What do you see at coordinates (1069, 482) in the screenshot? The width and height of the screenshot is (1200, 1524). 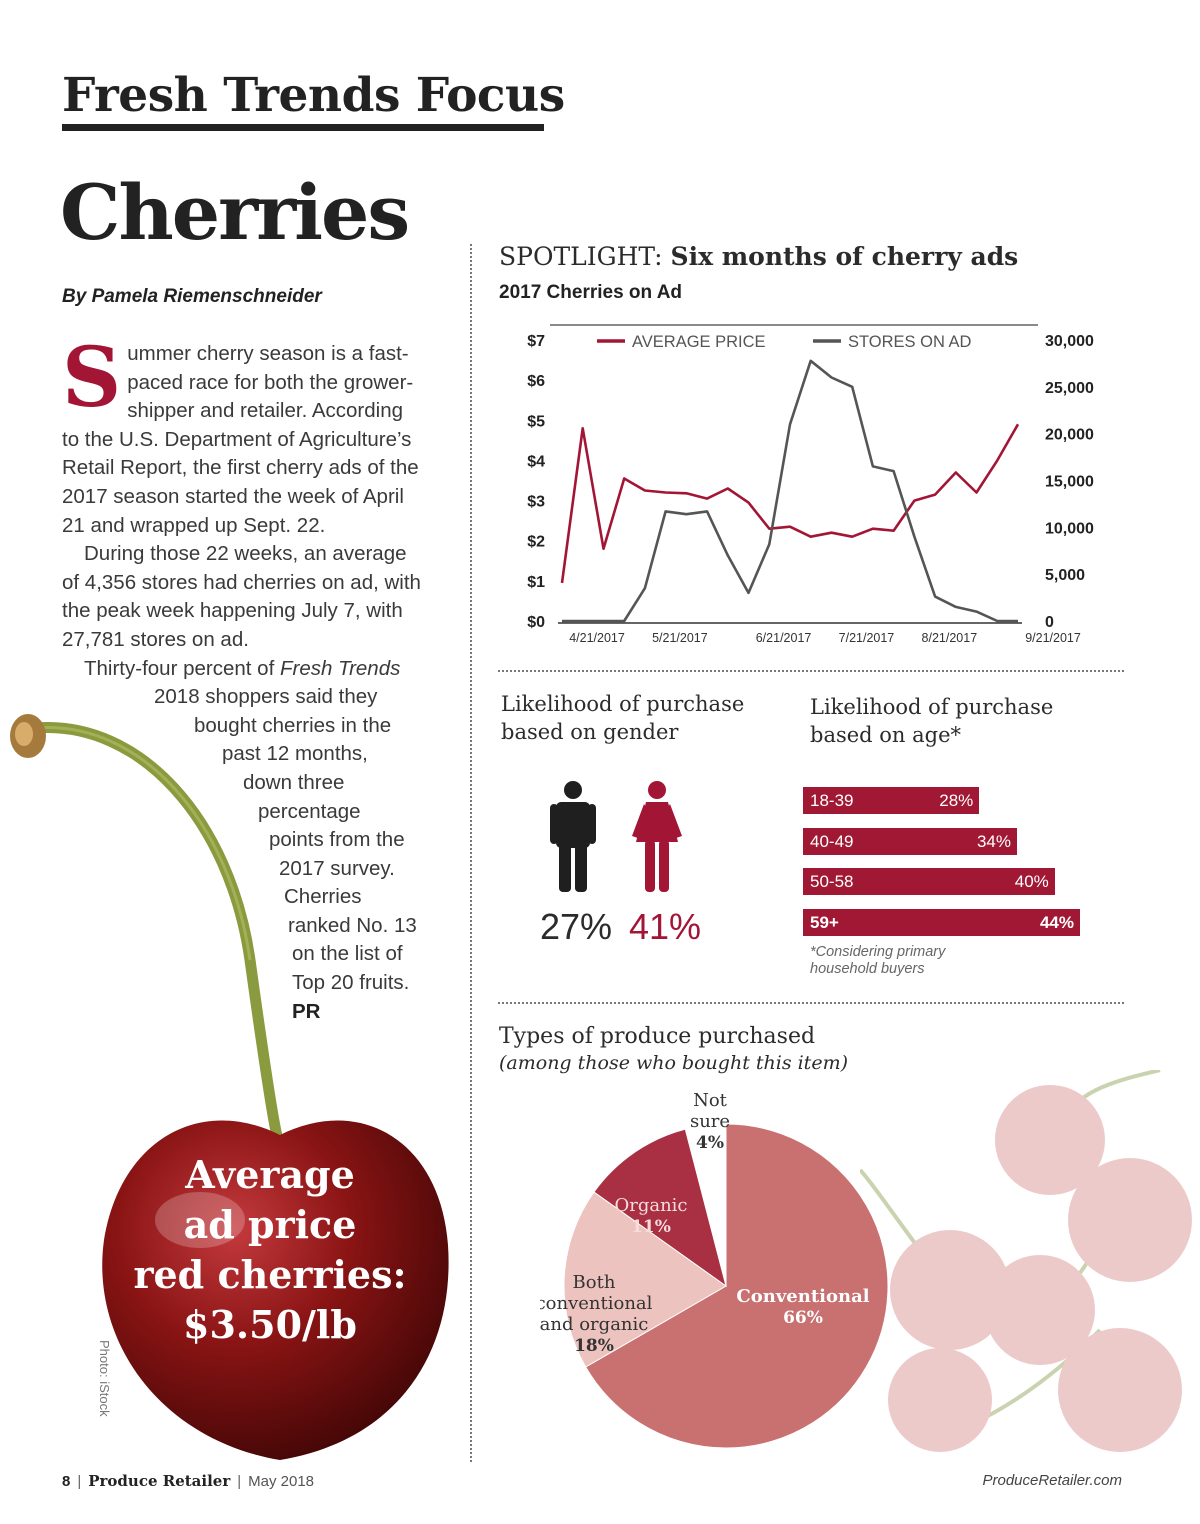 I see `y-right-tick-label: 15,000` at bounding box center [1069, 482].